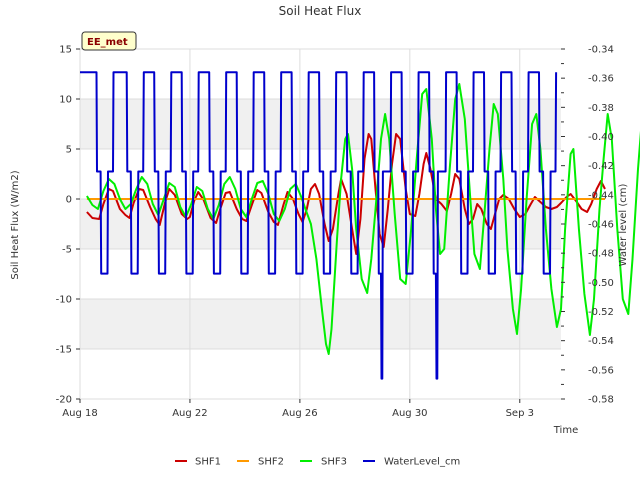 This screenshot has height=480, width=640. Describe the element at coordinates (64, 350) in the screenshot. I see `y-left-tick-label: -15` at that location.